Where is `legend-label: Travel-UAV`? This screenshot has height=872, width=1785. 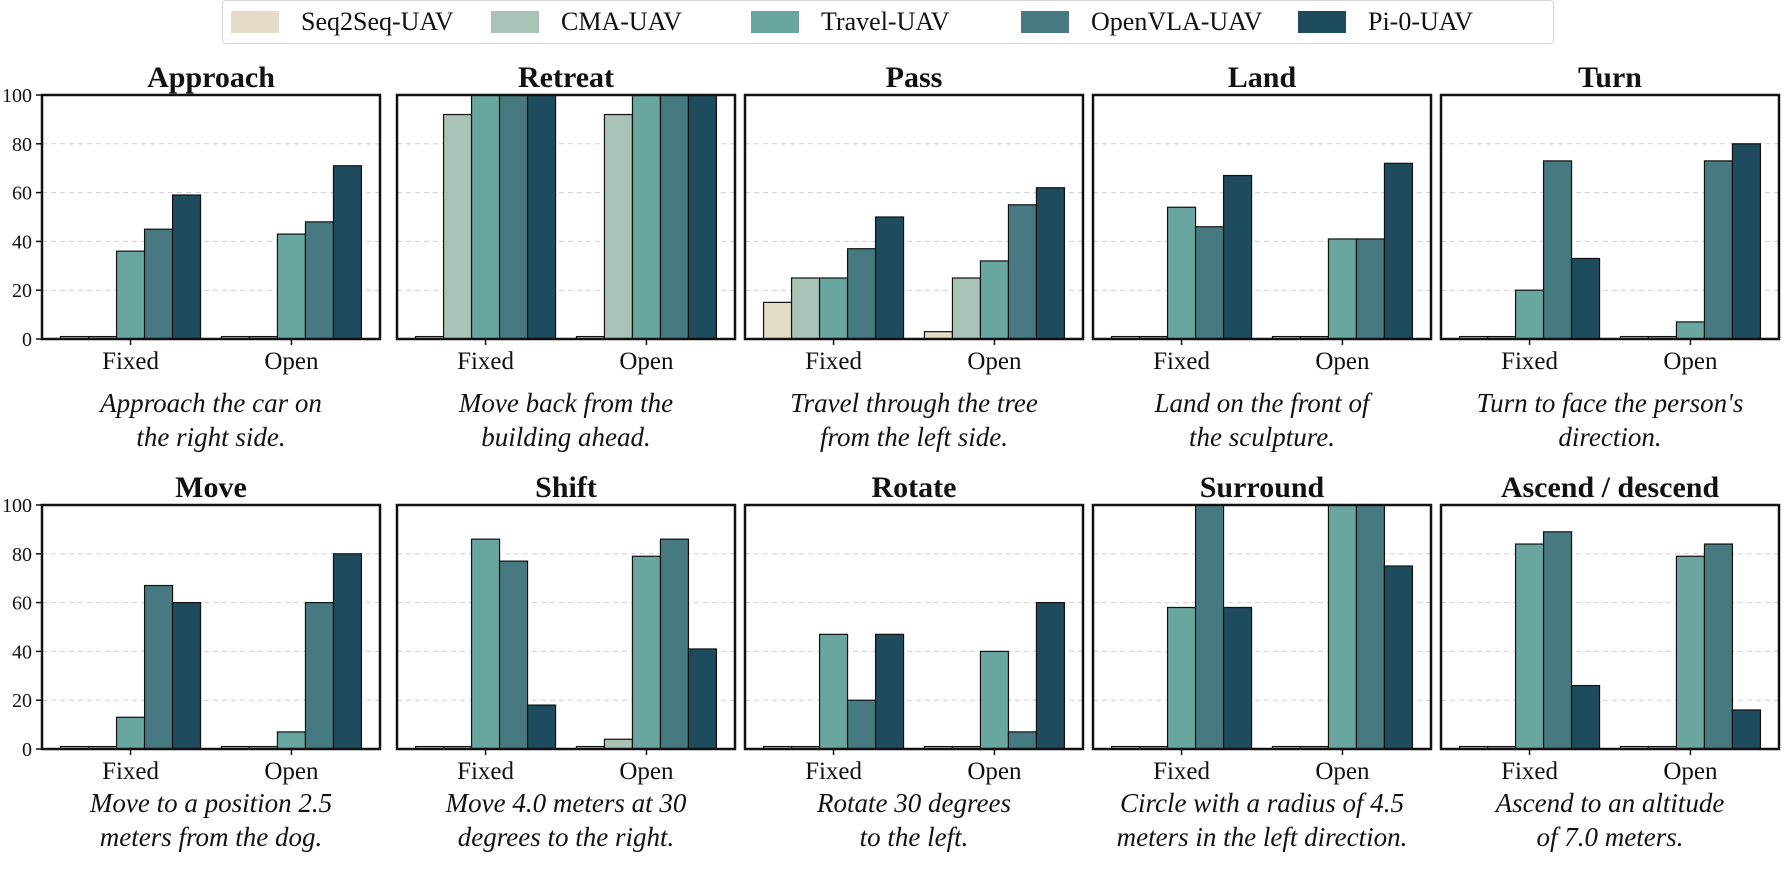 legend-label: Travel-UAV is located at coordinates (885, 21).